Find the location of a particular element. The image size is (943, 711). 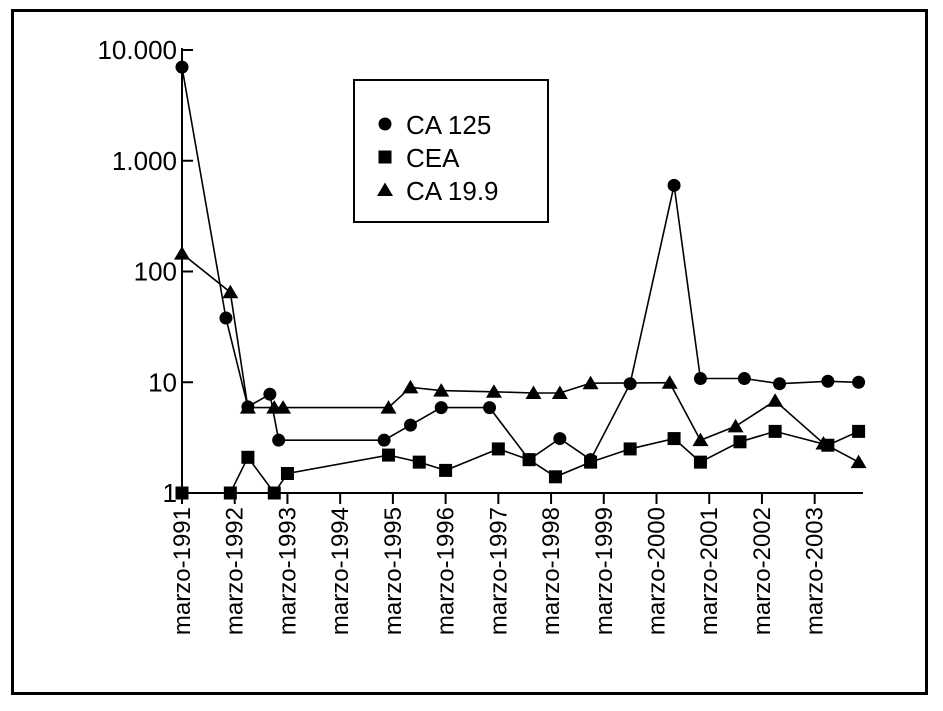

y-tick-label: 10.000 is located at coordinates (137, 50).